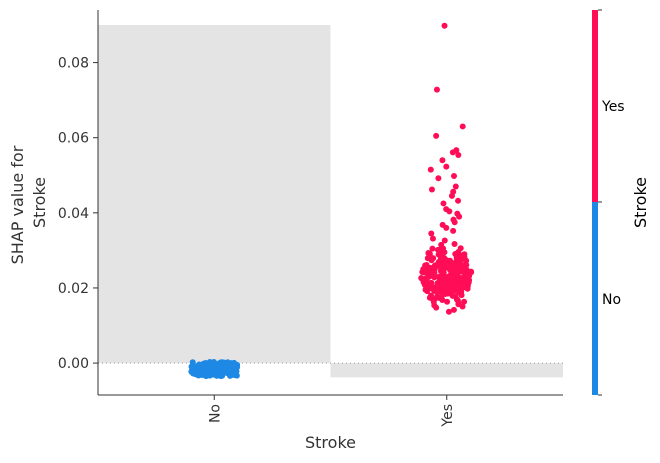  What do you see at coordinates (73, 289) in the screenshot?
I see `y-tick-label: 0.02` at bounding box center [73, 289].